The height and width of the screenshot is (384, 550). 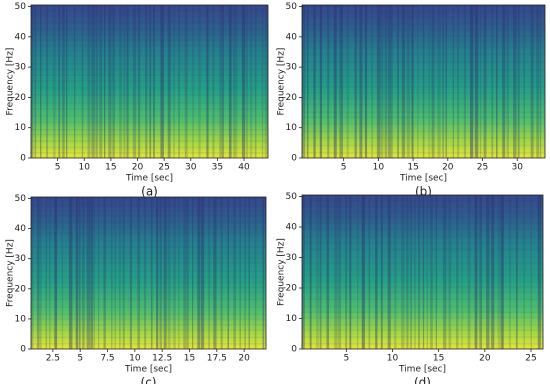 I want to click on x-tick-label: 2.5, so click(x=53, y=359).